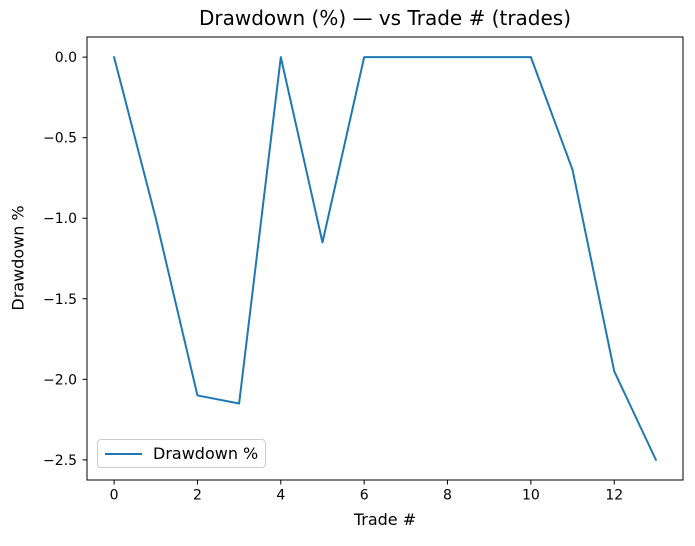 The height and width of the screenshot is (546, 695). What do you see at coordinates (66, 58) in the screenshot?
I see `y-tick-label: 0.0` at bounding box center [66, 58].